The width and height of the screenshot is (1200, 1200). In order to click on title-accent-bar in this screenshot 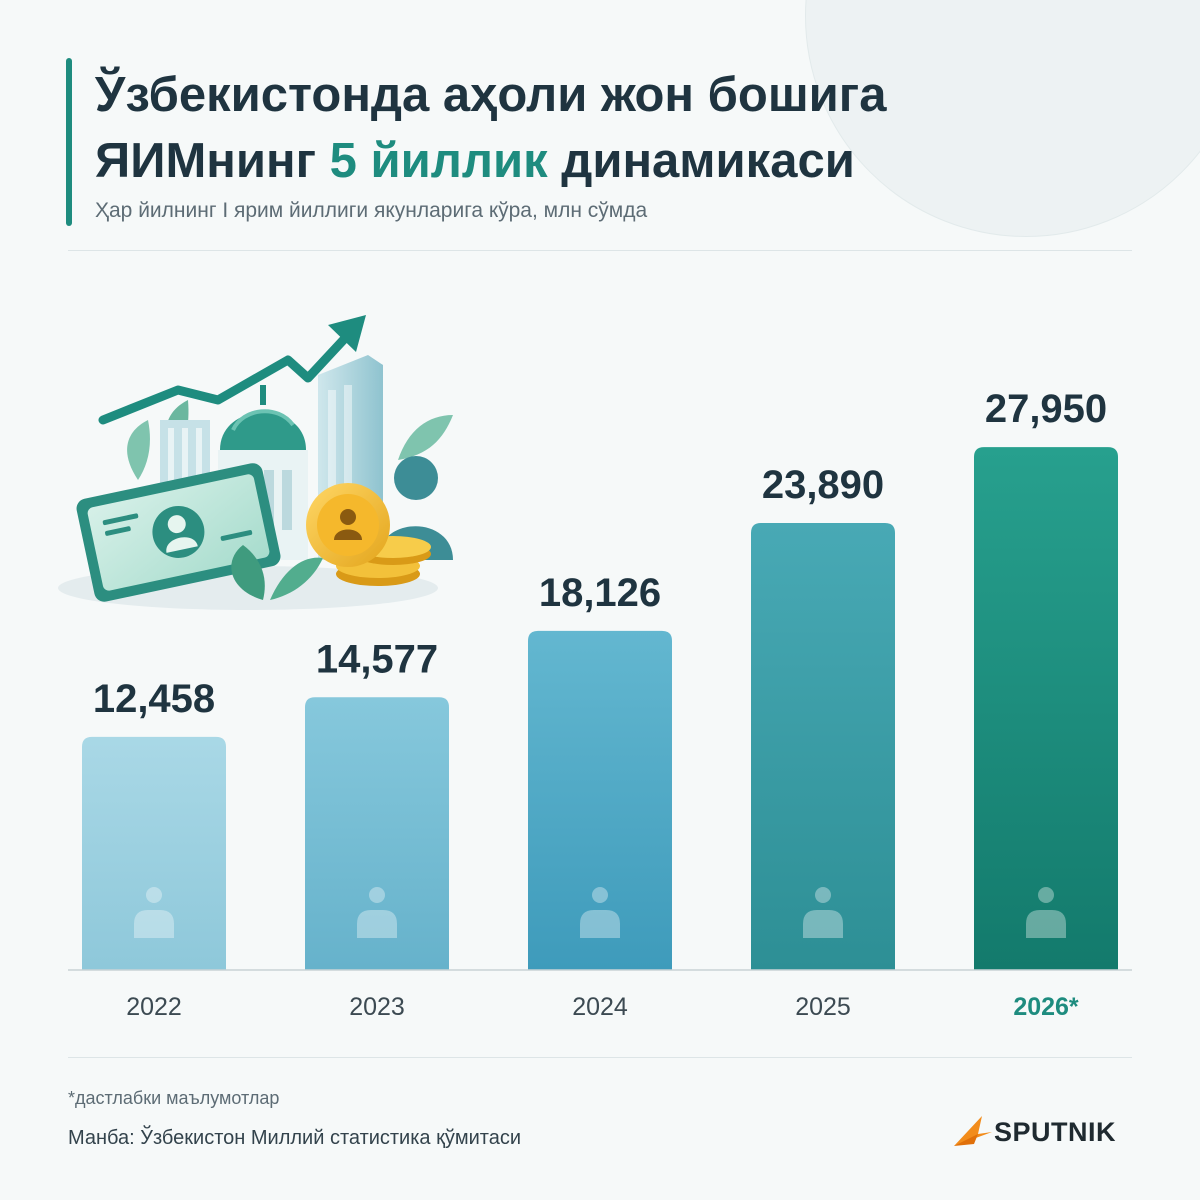, I will do `click(69, 142)`.